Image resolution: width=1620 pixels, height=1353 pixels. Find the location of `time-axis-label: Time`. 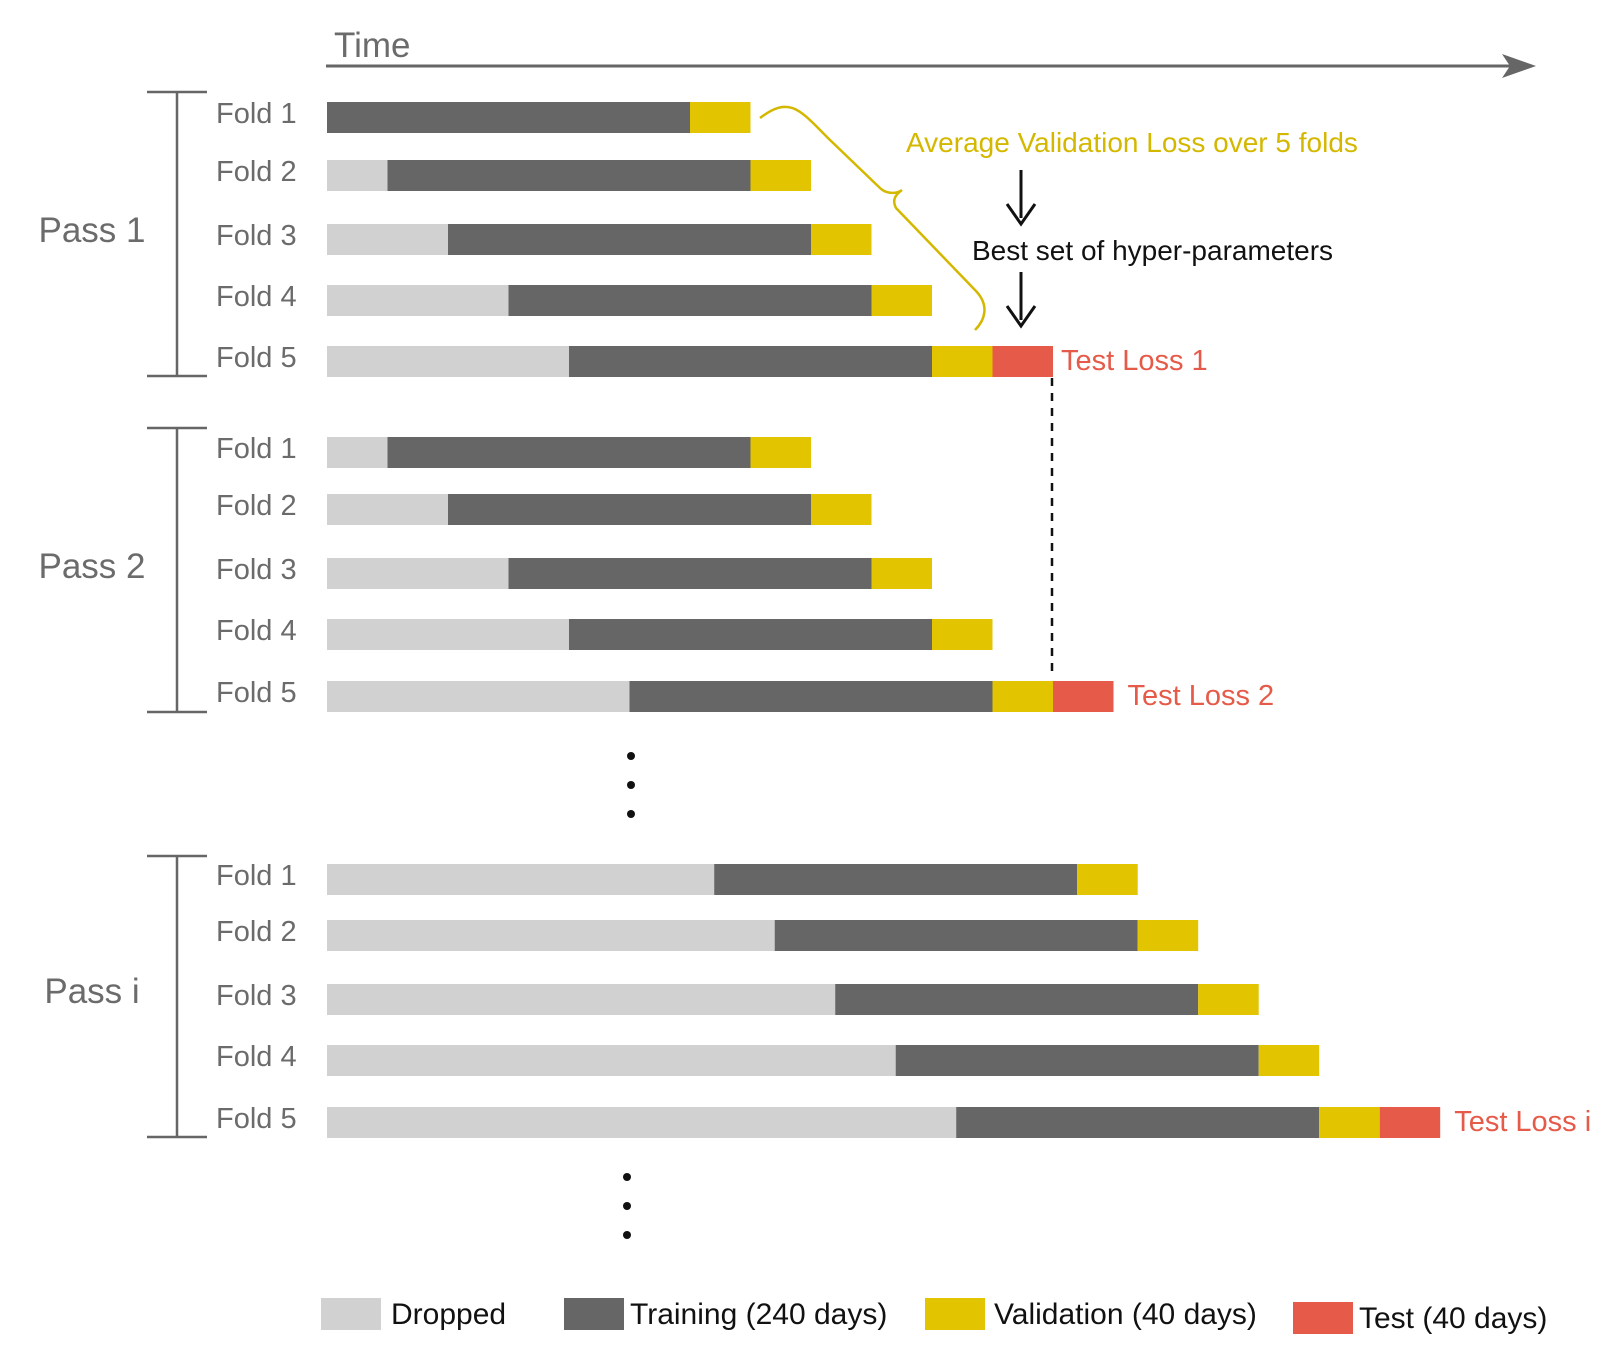

time-axis-label: Time is located at coordinates (372, 45).